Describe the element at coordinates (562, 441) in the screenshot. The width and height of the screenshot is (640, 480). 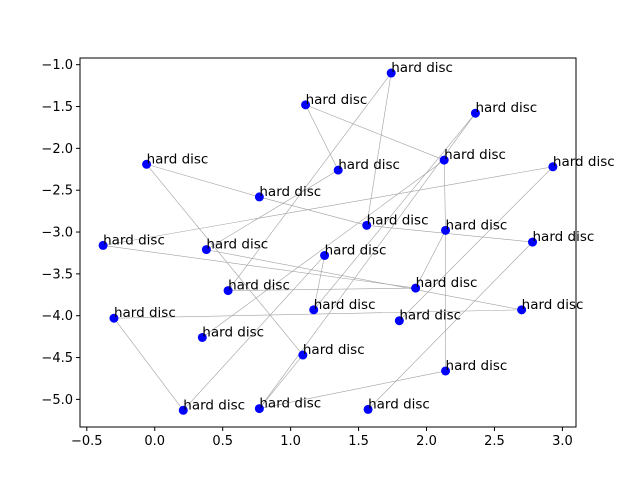
I see `x-tick-label: 3.0` at that location.